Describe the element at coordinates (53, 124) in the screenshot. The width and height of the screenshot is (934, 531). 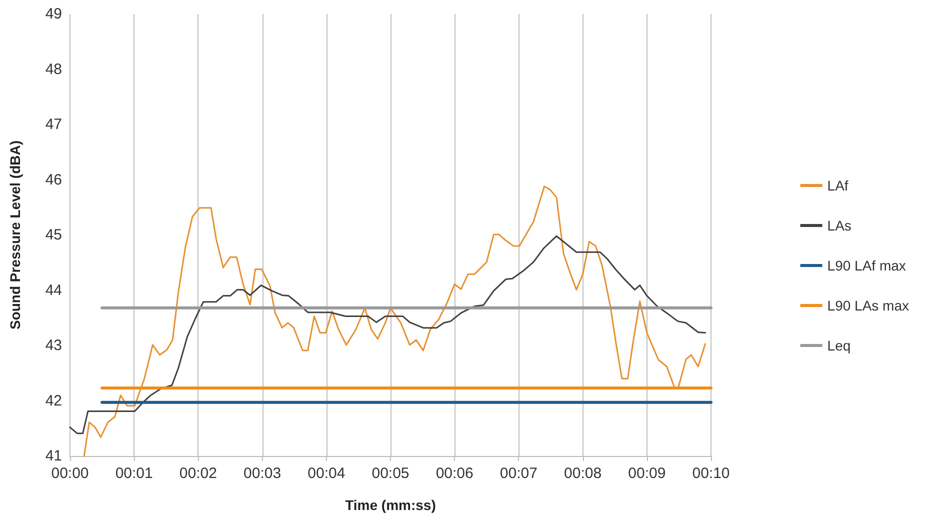
I see `y-tick-label: 47` at that location.